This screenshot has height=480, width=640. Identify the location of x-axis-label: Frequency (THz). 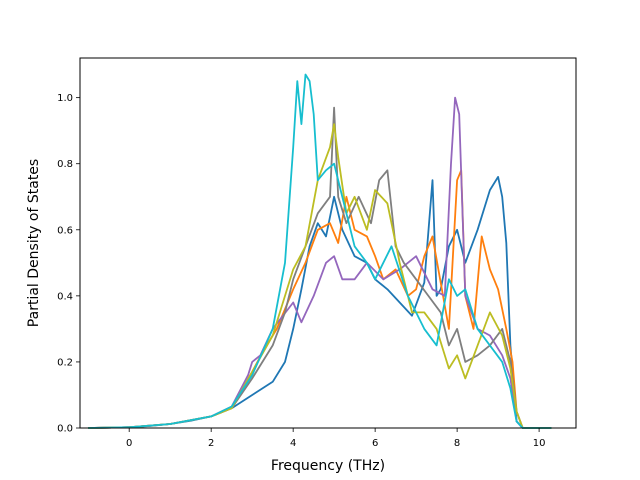
(328, 466).